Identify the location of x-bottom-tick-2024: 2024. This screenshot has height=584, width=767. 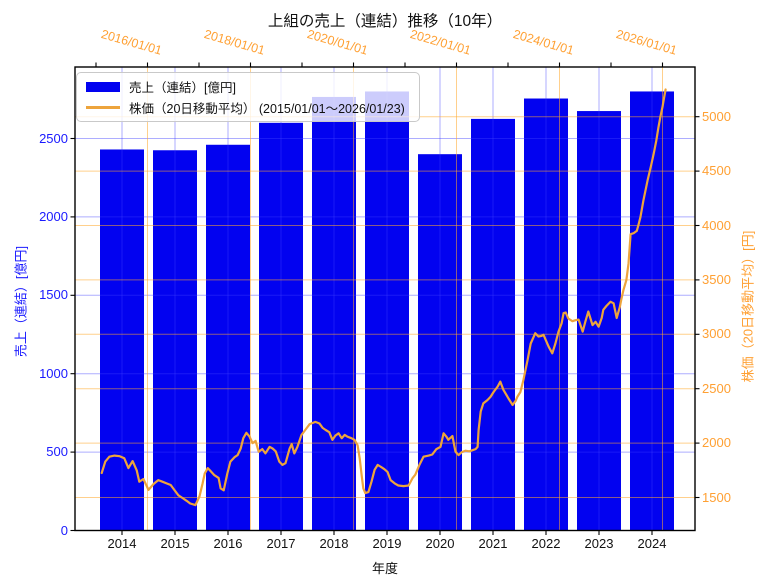
(652, 543).